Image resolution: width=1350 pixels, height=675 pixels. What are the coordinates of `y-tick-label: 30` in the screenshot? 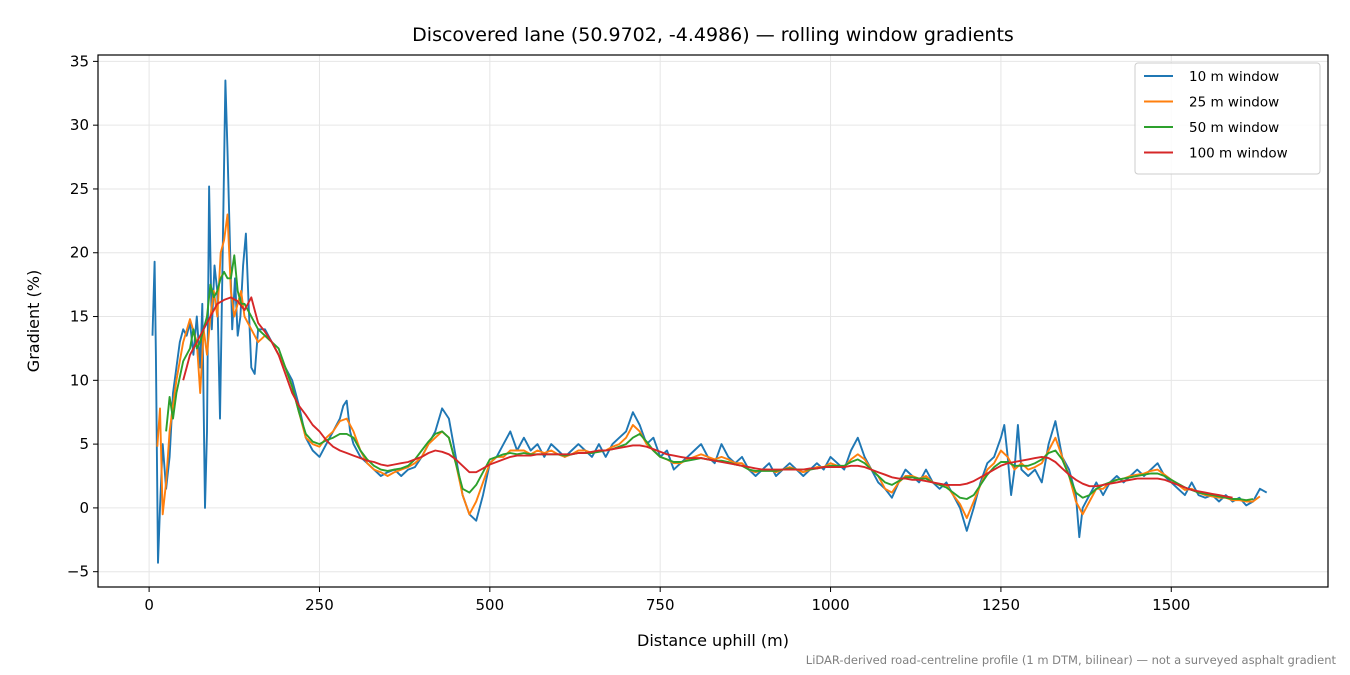 It's located at (79, 125).